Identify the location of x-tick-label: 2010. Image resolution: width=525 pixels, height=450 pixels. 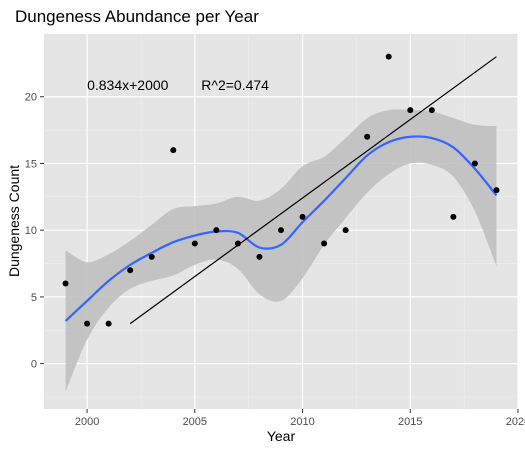
(302, 422).